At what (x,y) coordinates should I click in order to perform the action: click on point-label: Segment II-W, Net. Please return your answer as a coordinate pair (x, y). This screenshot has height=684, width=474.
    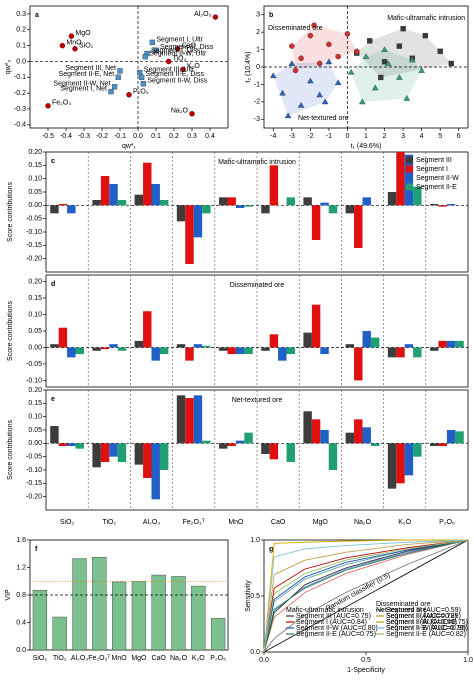
    Looking at the image, I should click on (81, 84).